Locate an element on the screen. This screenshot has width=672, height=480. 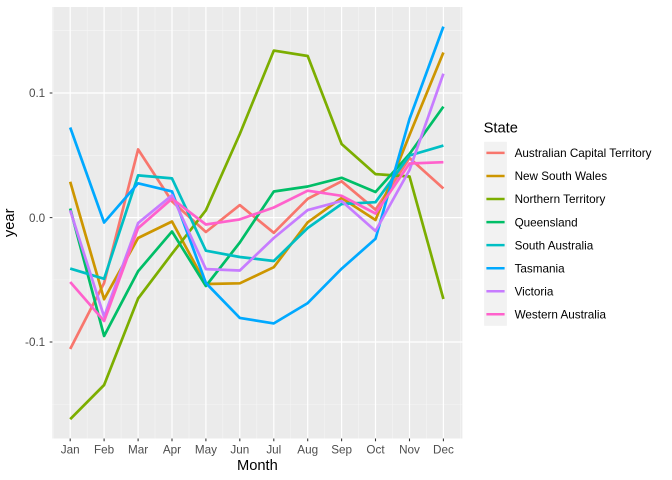
svg-text: Sep is located at coordinates (341, 450).